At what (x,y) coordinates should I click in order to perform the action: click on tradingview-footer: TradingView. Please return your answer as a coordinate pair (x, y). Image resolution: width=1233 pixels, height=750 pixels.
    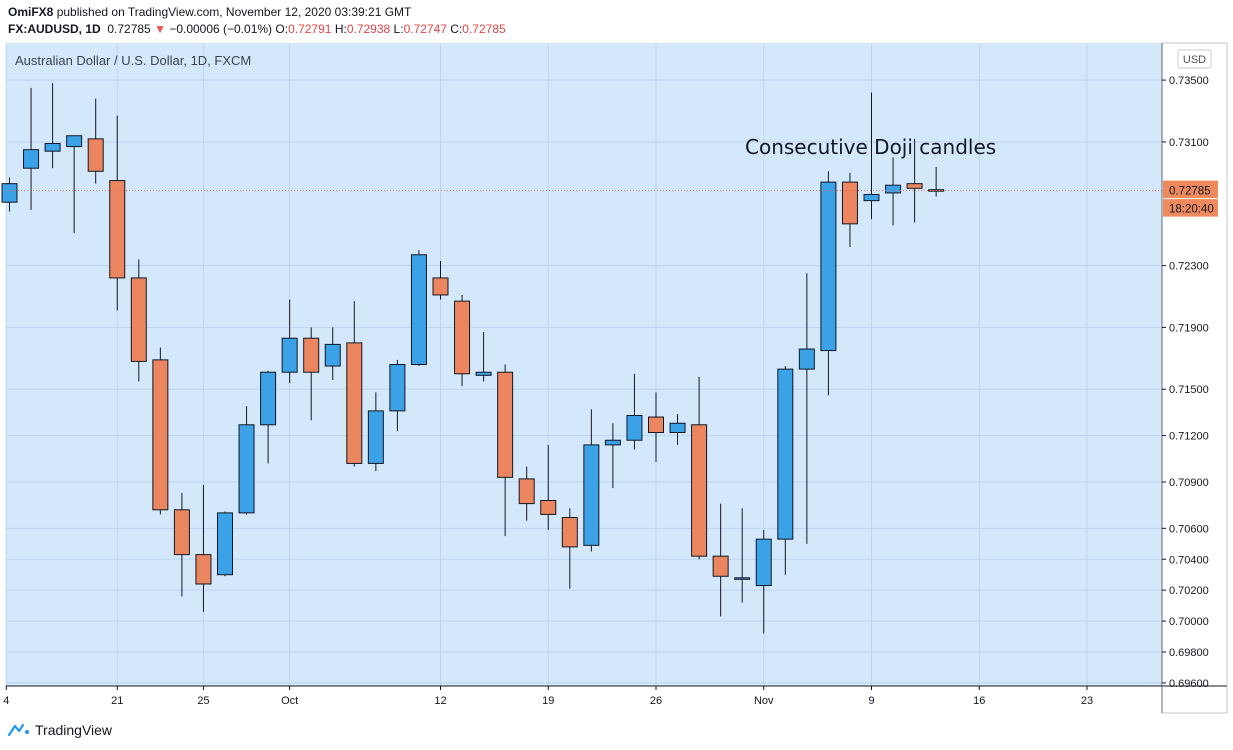
    Looking at the image, I should click on (60, 730).